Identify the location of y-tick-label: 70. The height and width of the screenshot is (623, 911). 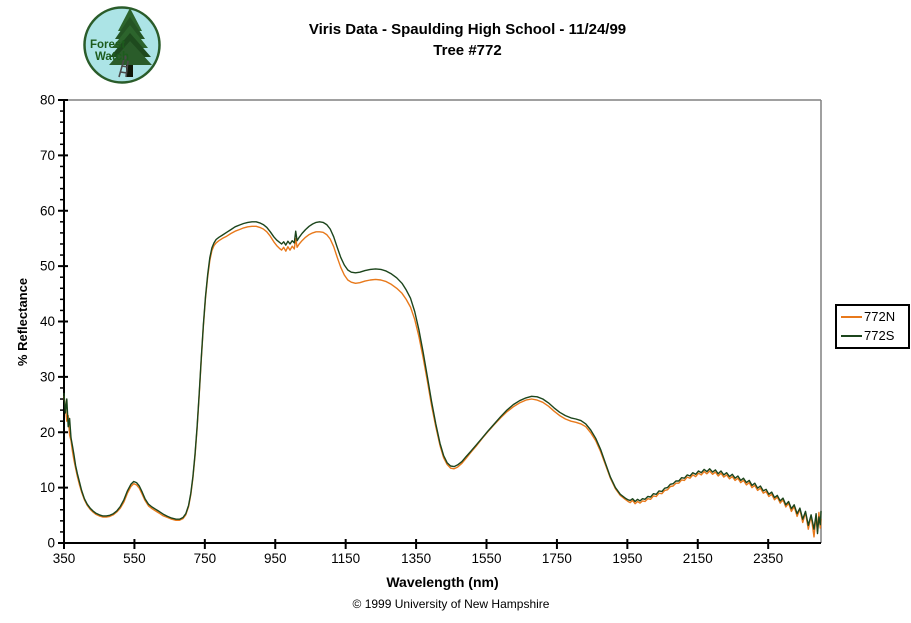
(47, 155).